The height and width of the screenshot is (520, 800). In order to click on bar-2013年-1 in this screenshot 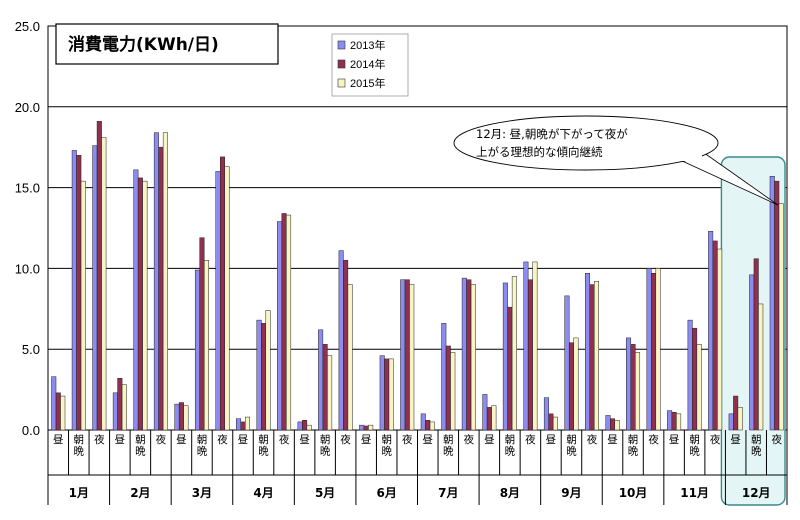, I will do `click(74, 290)`.